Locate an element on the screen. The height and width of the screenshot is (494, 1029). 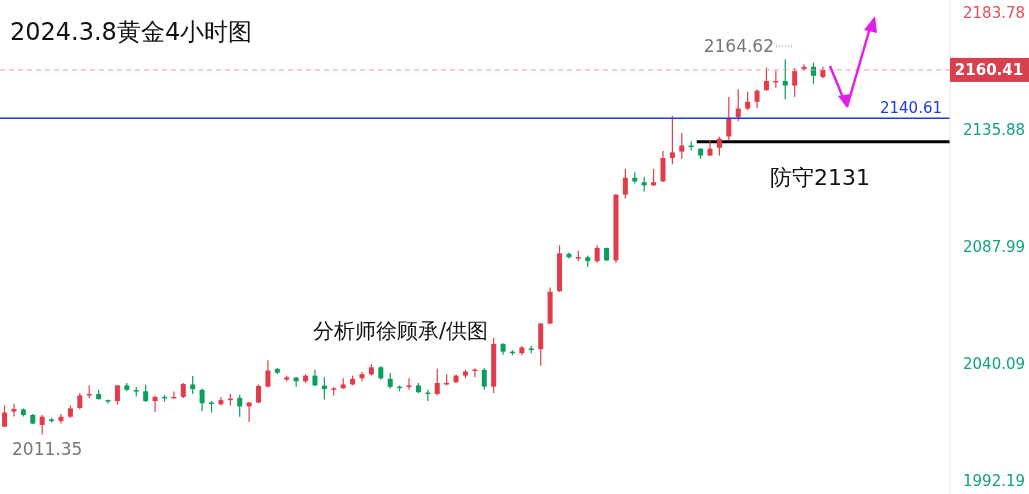
annotation: 2164.62 is located at coordinates (738, 46).